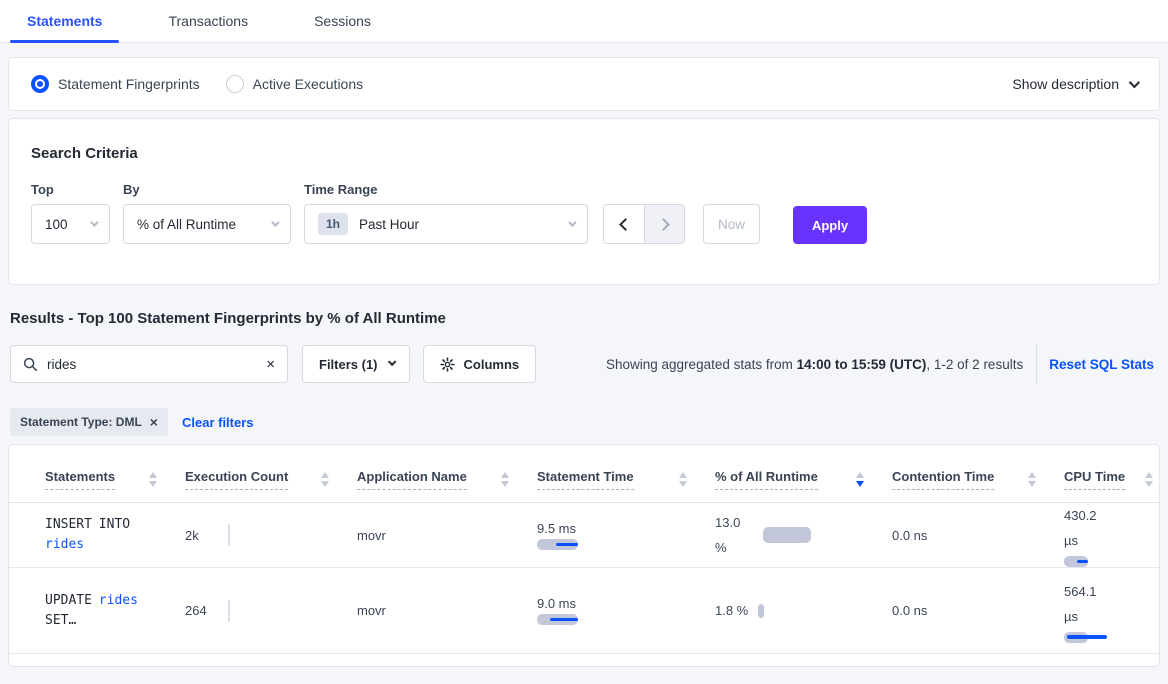 This screenshot has width=1168, height=684. I want to click on next-interval-button, so click(664, 224).